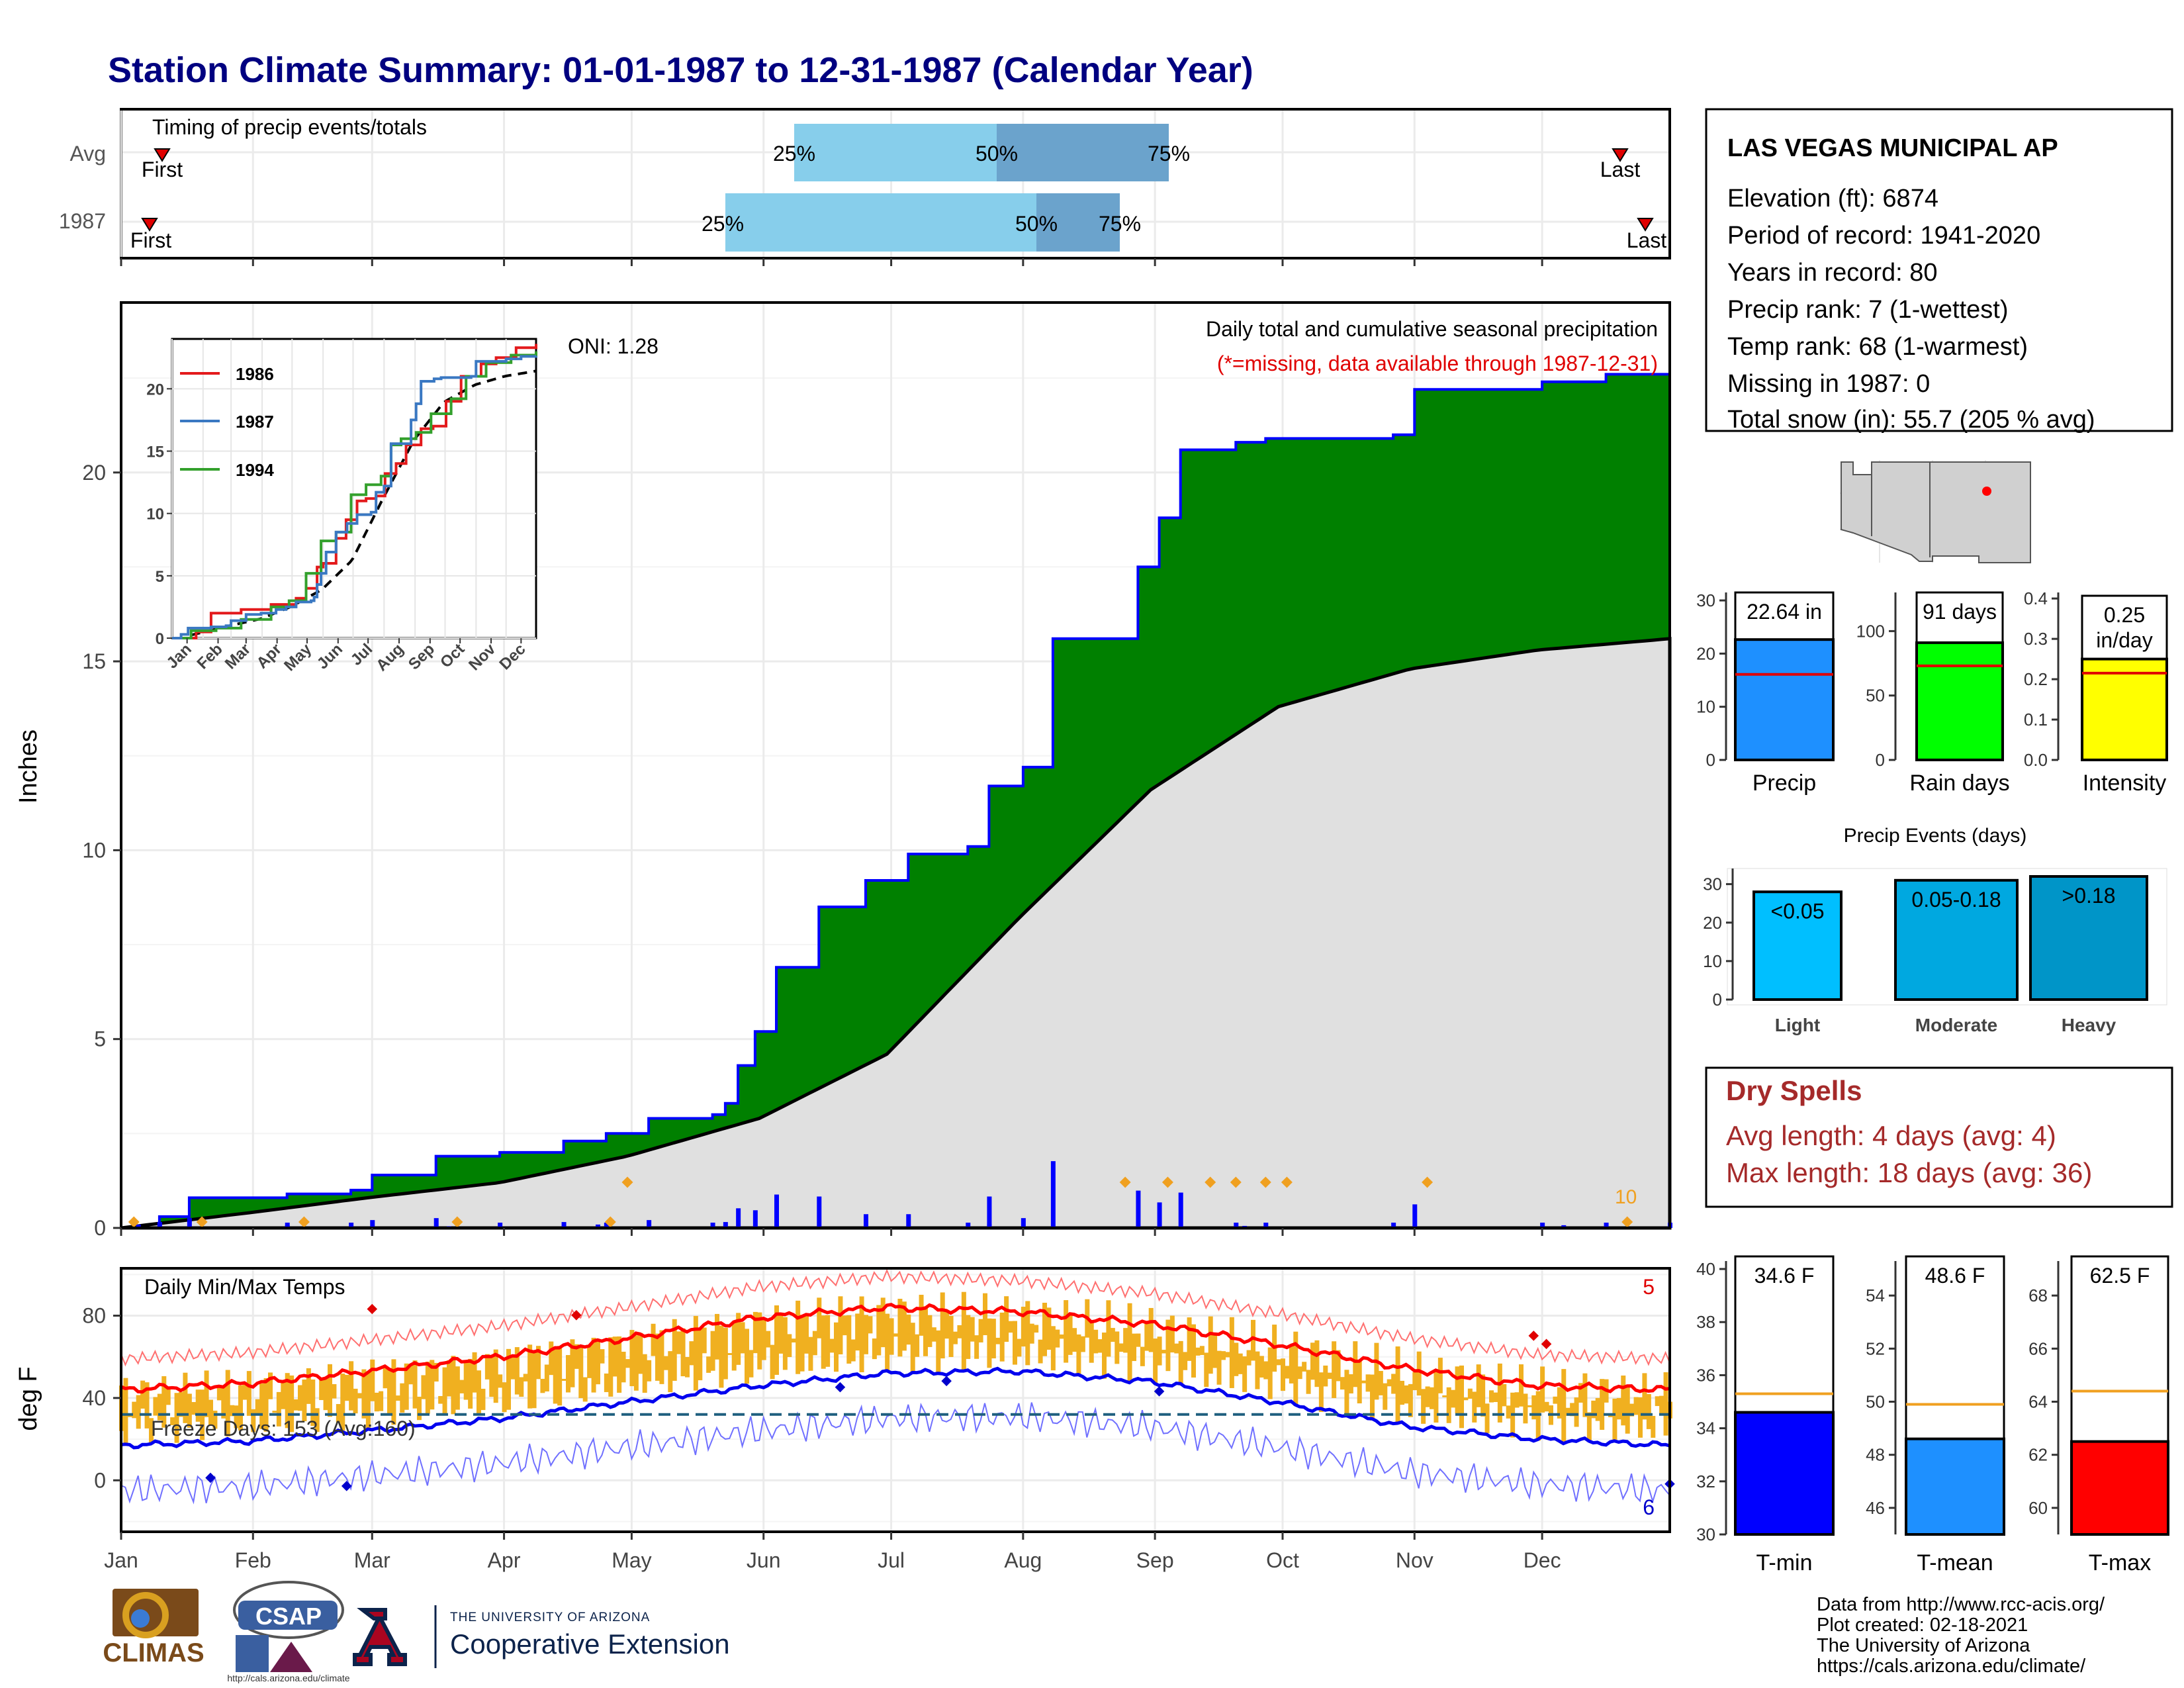 The height and width of the screenshot is (1688, 2184). Describe the element at coordinates (1832, 198) in the screenshot. I see `station-elevation: Elevation (ft): 6874` at that location.